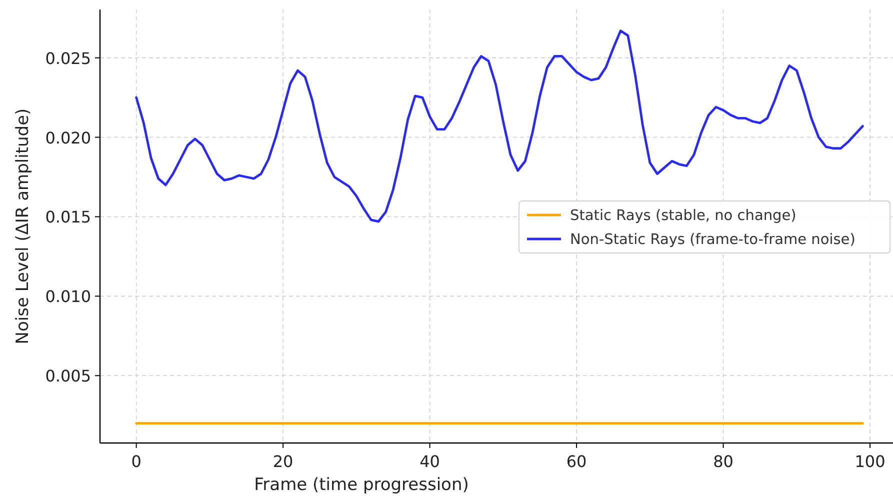 This screenshot has height=496, width=893. What do you see at coordinates (68, 296) in the screenshot?
I see `y-tick-label: 0.010` at bounding box center [68, 296].